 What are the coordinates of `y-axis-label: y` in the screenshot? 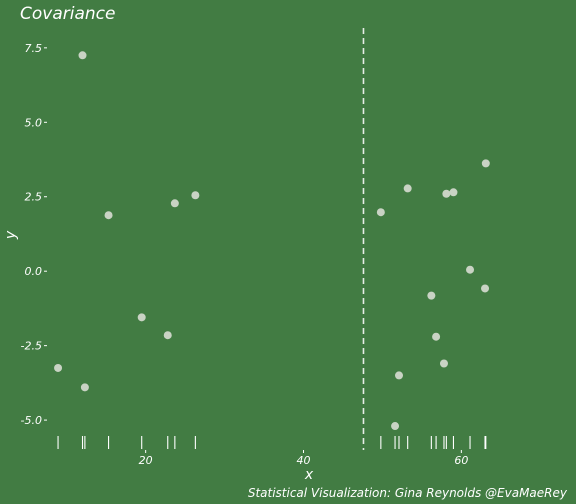 It's located at (11, 235).